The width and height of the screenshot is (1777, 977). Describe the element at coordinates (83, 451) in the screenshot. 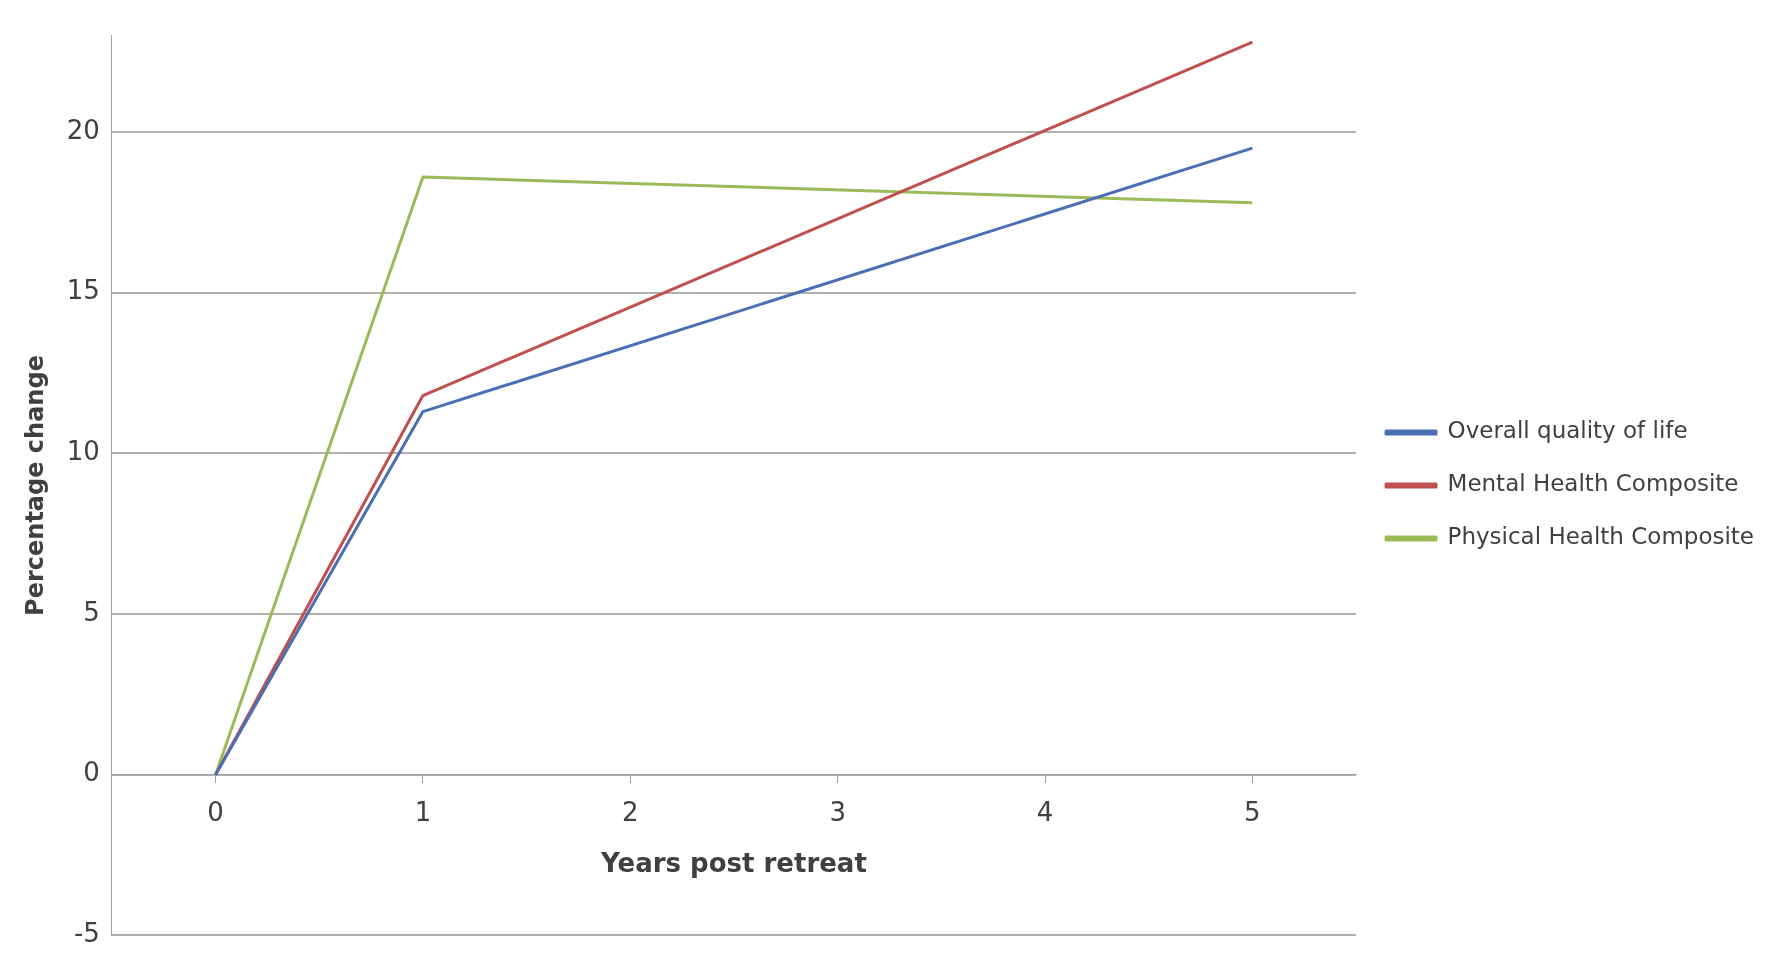

I see `y-tick-label: 10` at that location.